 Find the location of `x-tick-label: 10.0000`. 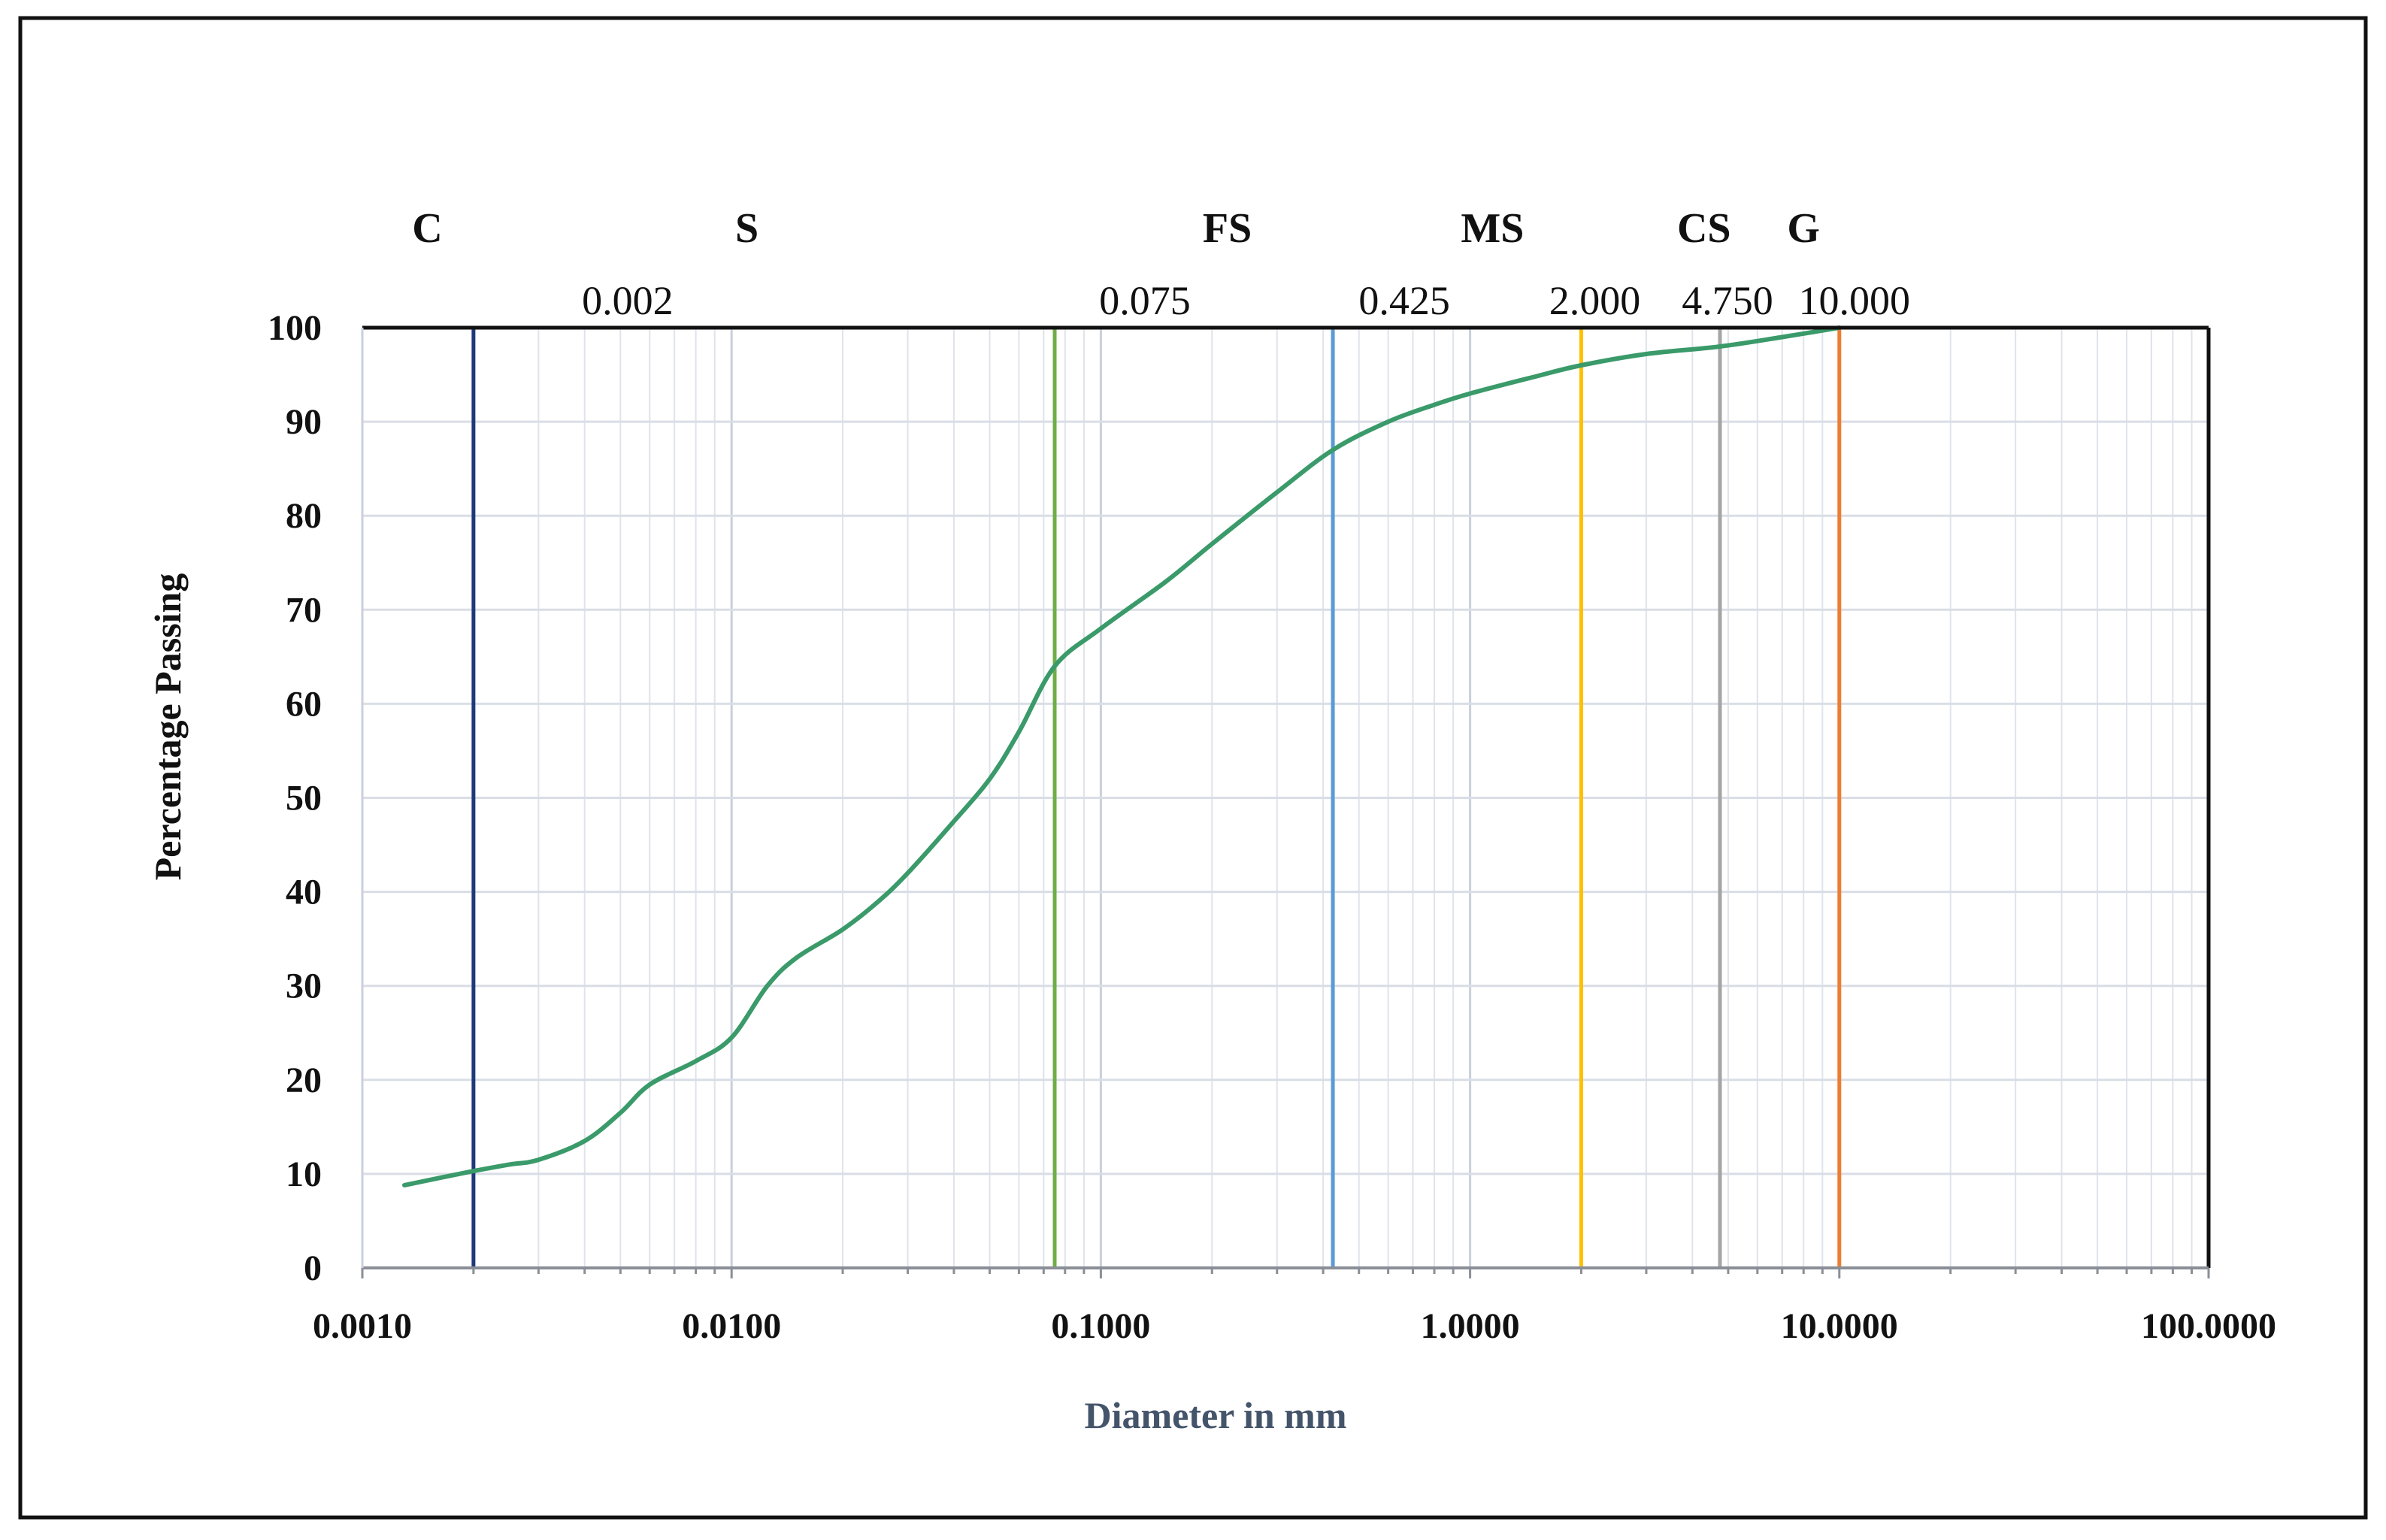

x-tick-label: 10.0000 is located at coordinates (1839, 1326).